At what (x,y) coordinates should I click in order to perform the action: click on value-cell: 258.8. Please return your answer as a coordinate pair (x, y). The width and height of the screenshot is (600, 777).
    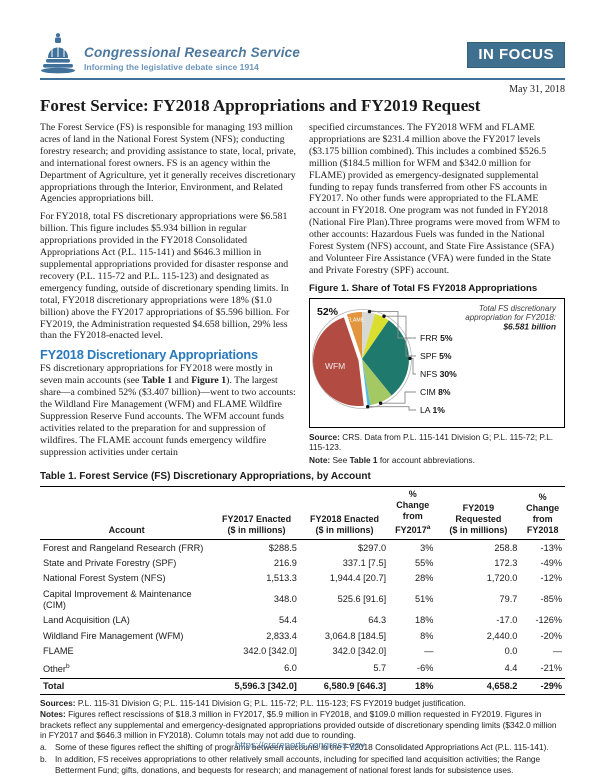
    Looking at the image, I should click on (506, 547).